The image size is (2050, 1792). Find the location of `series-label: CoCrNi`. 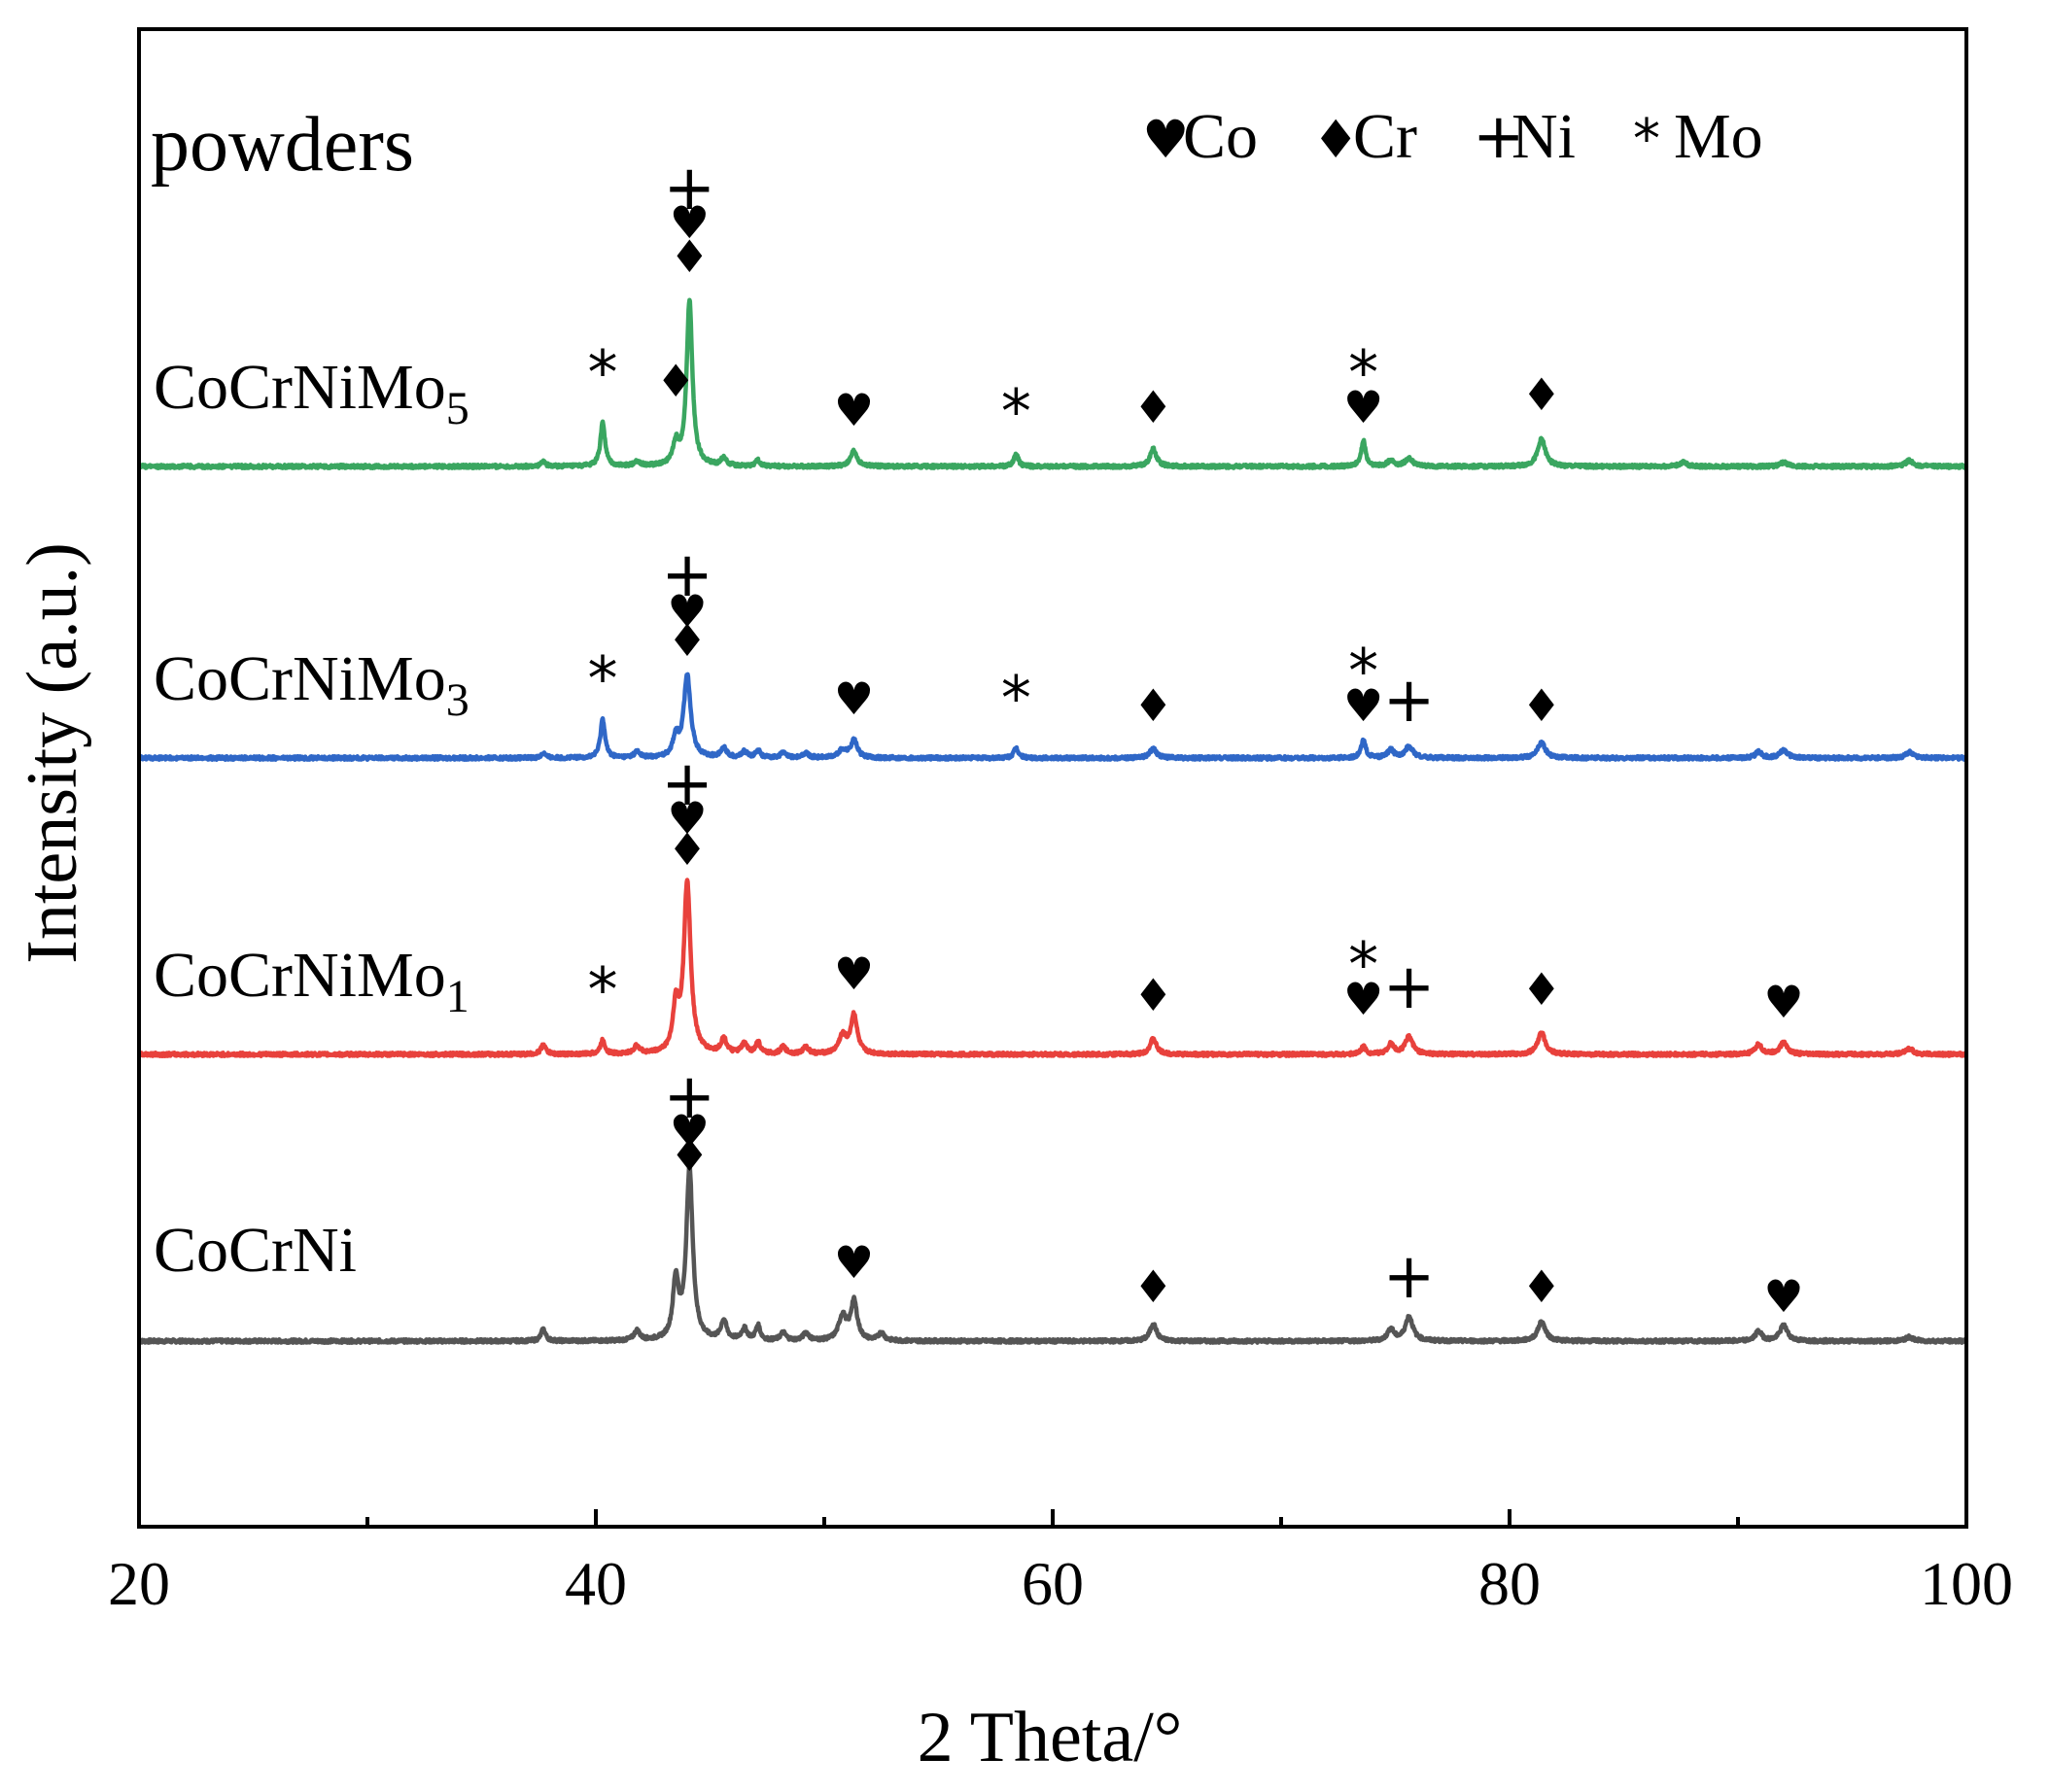

series-label: CoCrNi is located at coordinates (255, 1250).